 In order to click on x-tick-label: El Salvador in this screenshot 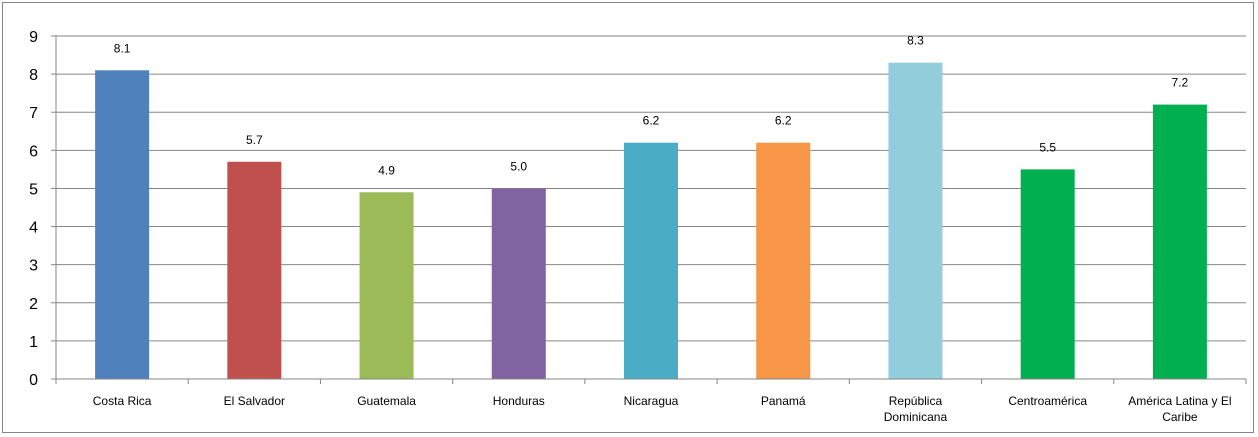, I will do `click(254, 401)`.